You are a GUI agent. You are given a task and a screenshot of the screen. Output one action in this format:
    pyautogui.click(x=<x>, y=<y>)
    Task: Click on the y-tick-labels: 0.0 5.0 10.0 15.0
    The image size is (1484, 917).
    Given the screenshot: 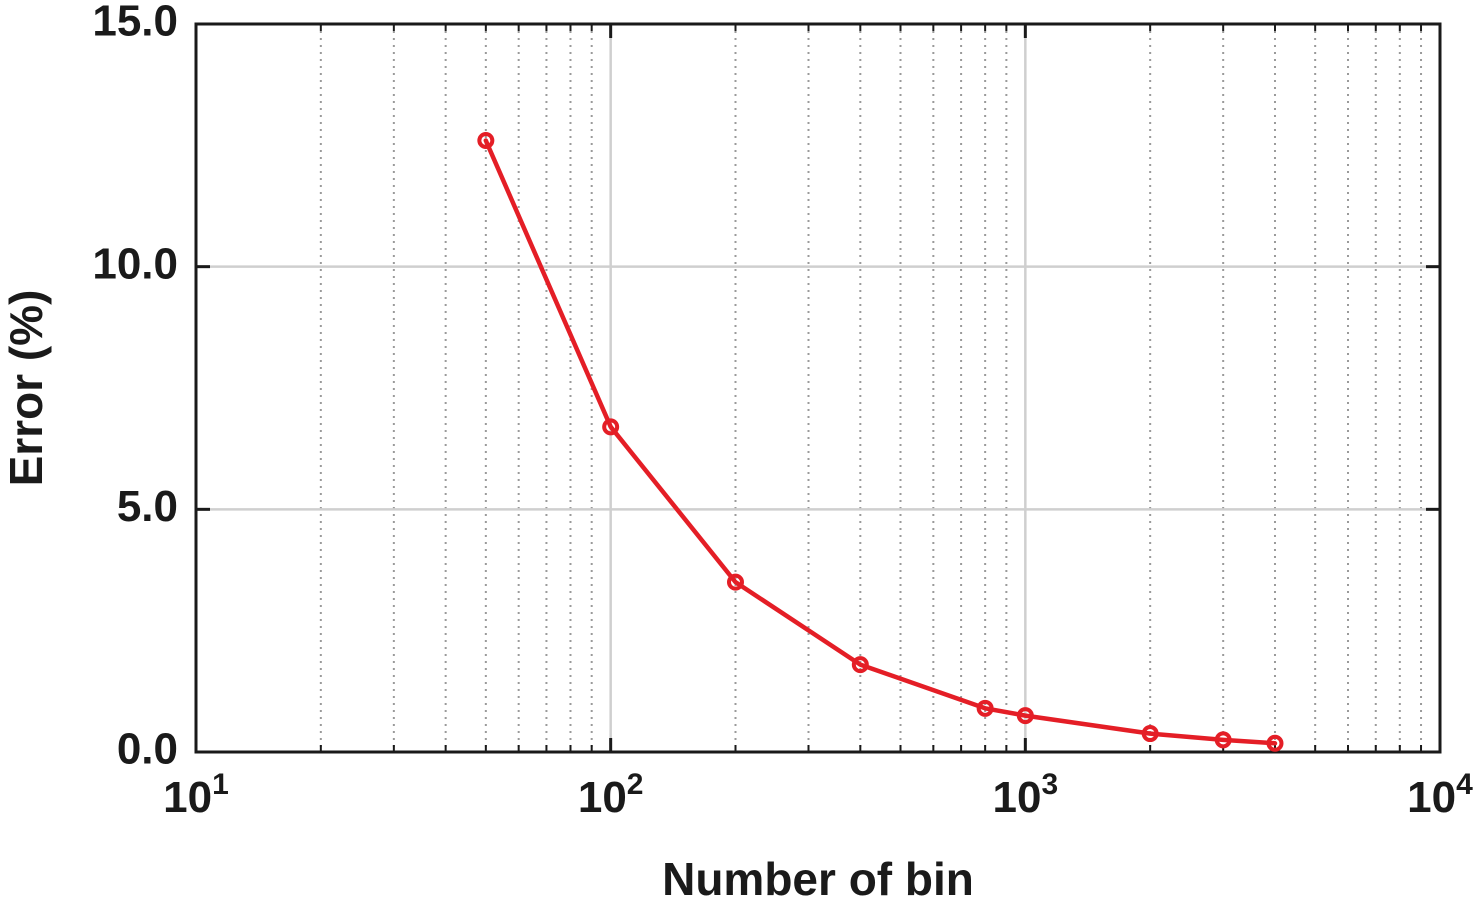 What is the action you would take?
    pyautogui.click(x=135, y=387)
    